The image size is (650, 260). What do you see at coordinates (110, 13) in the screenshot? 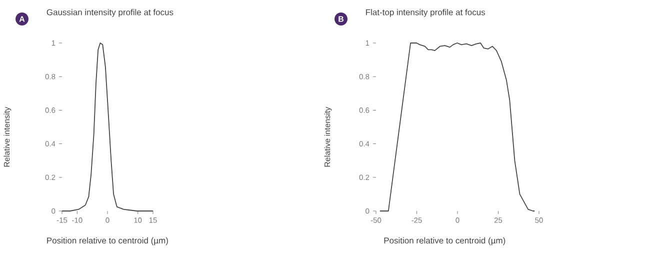
I see `chart-title: Gaussian intensity profile at focus` at bounding box center [110, 13].